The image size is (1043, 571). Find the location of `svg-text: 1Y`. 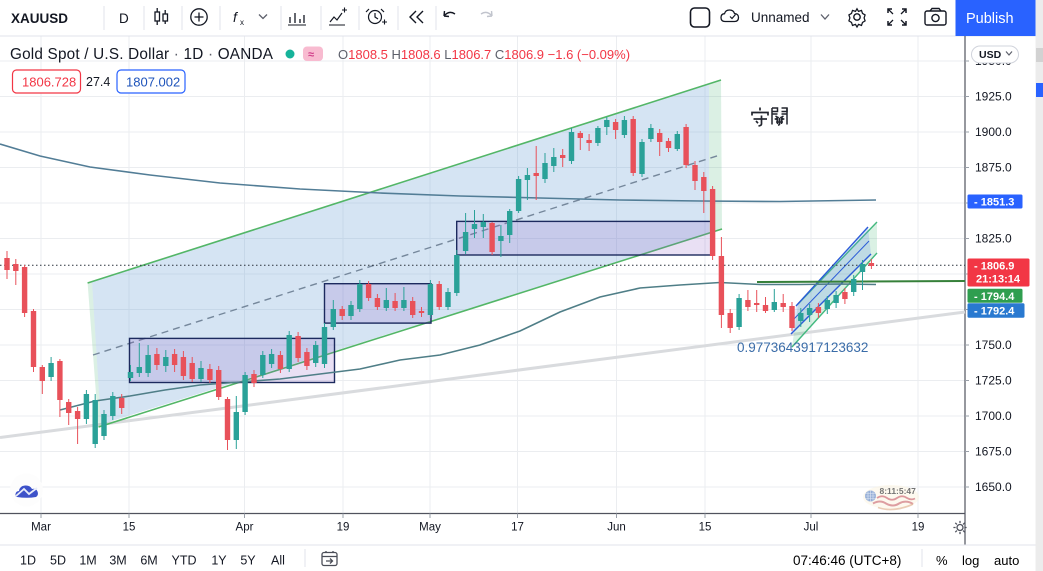

svg-text: 1Y is located at coordinates (219, 561).